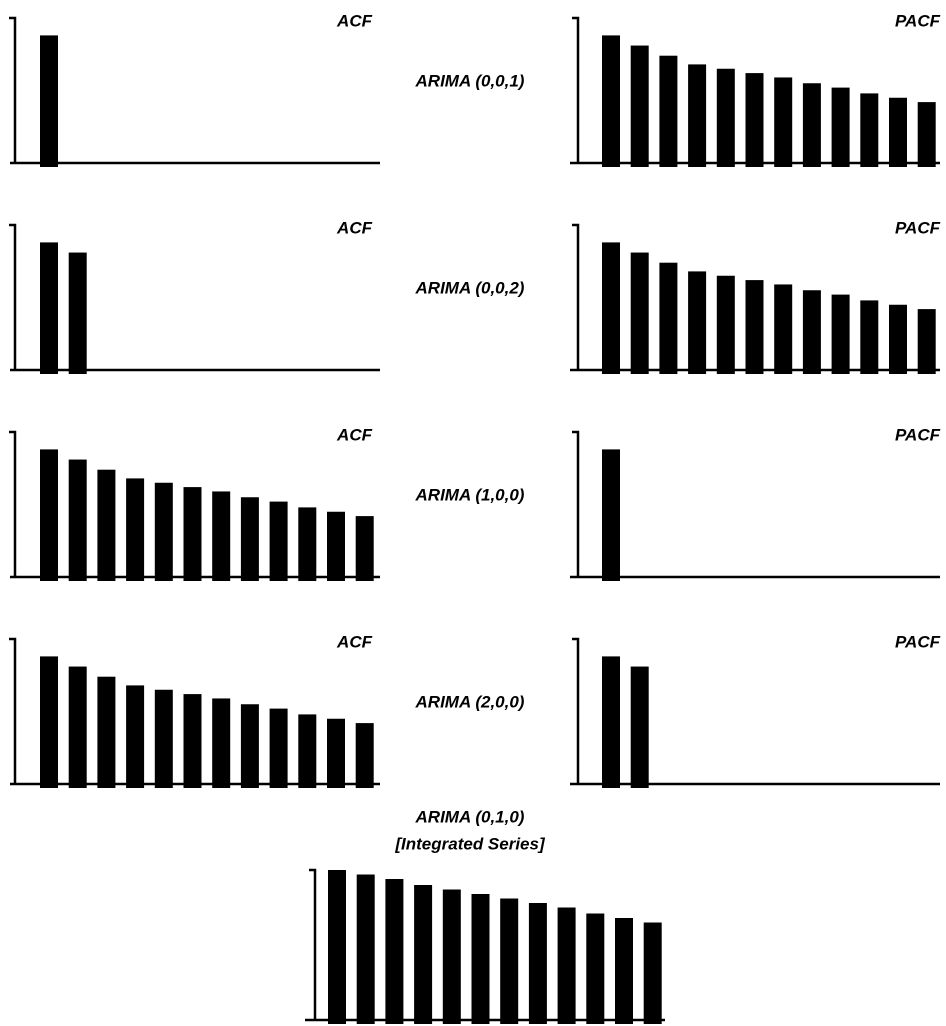  What do you see at coordinates (470, 843) in the screenshot?
I see `chart-subtitle: [Integrated Series]` at bounding box center [470, 843].